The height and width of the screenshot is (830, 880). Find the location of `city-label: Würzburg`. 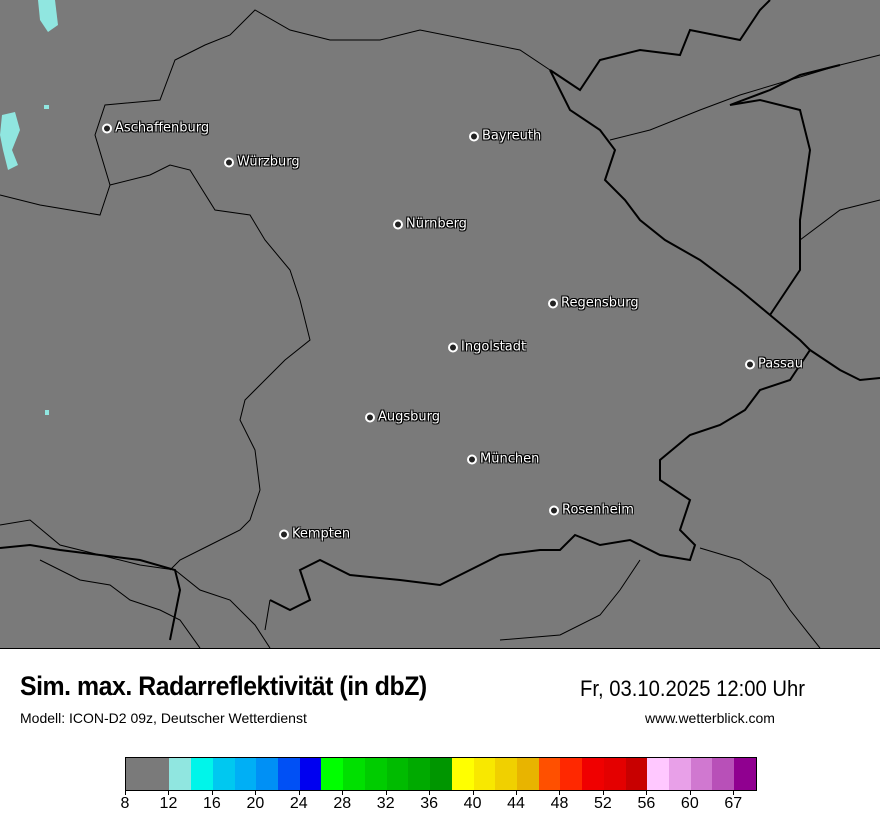

city-label: Würzburg is located at coordinates (268, 162).